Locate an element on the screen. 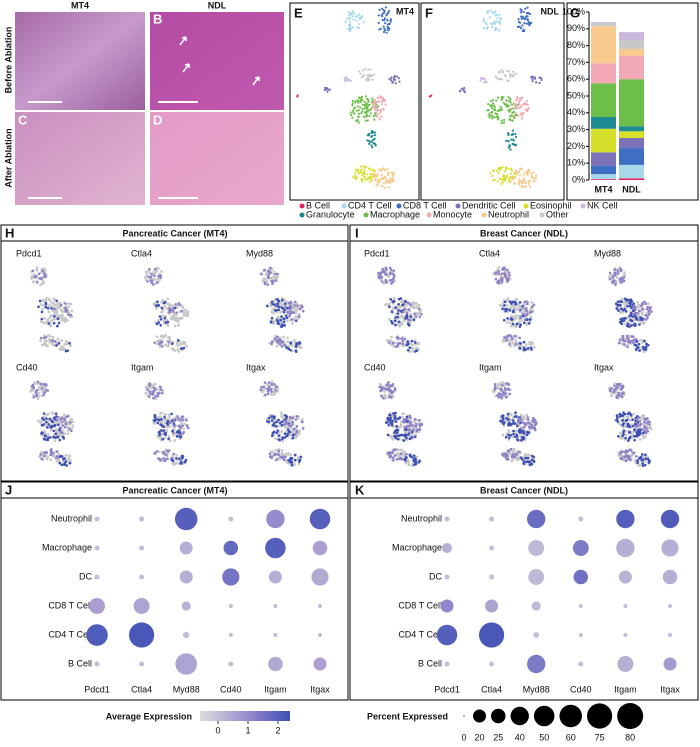 The height and width of the screenshot is (747, 700). tick-label: 0 is located at coordinates (463, 737).